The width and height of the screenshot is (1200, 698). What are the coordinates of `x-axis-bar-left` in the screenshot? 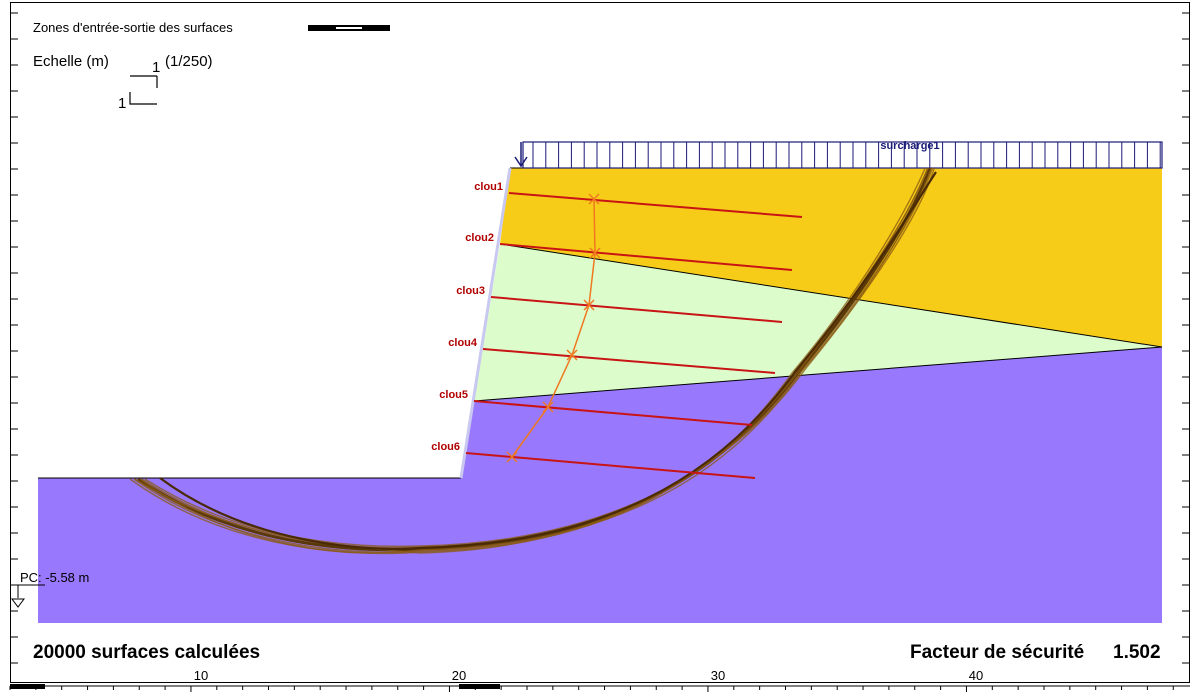 It's located at (27, 686).